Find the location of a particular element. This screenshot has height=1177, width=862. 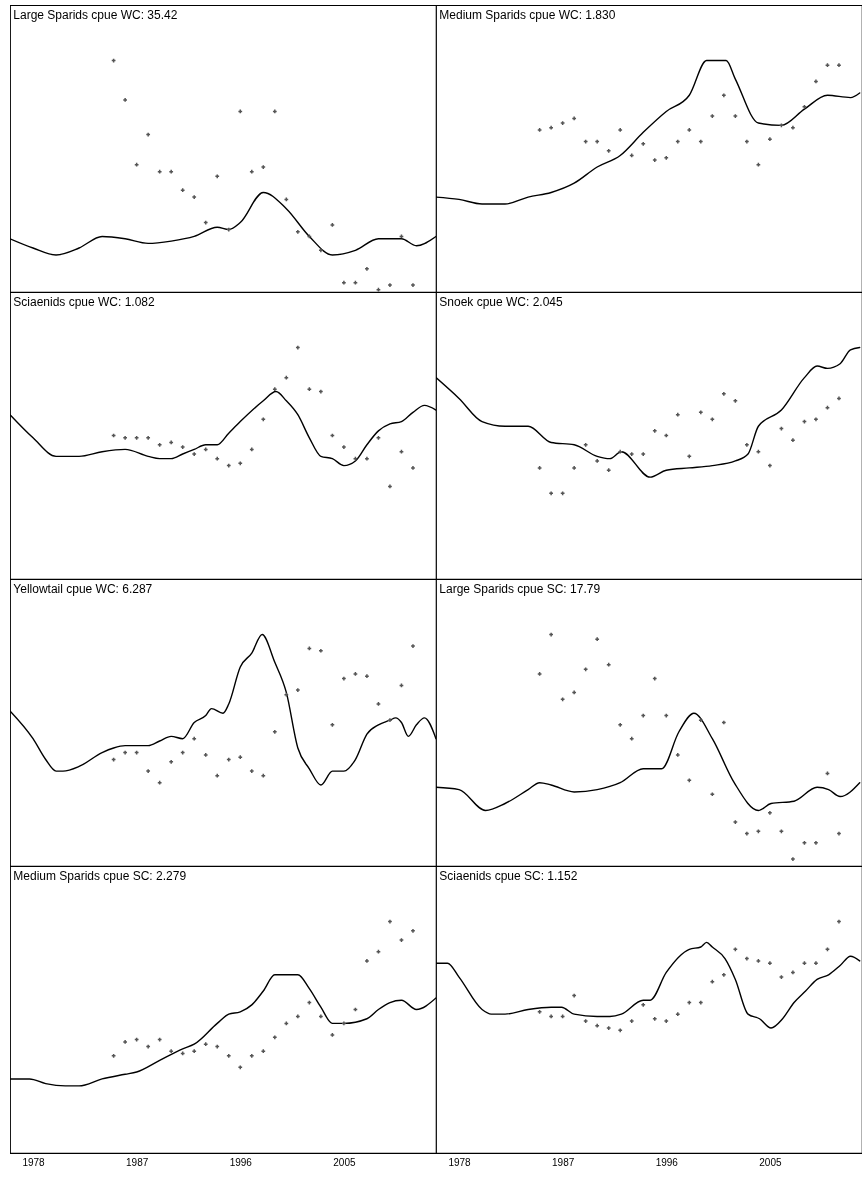

chart-title: Large Sparids cpue SC: 17.79 is located at coordinates (520, 589).